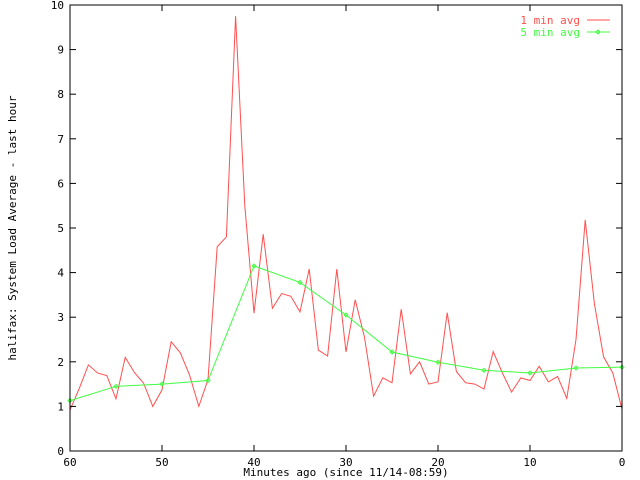 This screenshot has height=480, width=640. I want to click on x-tick-label: 20, so click(437, 462).